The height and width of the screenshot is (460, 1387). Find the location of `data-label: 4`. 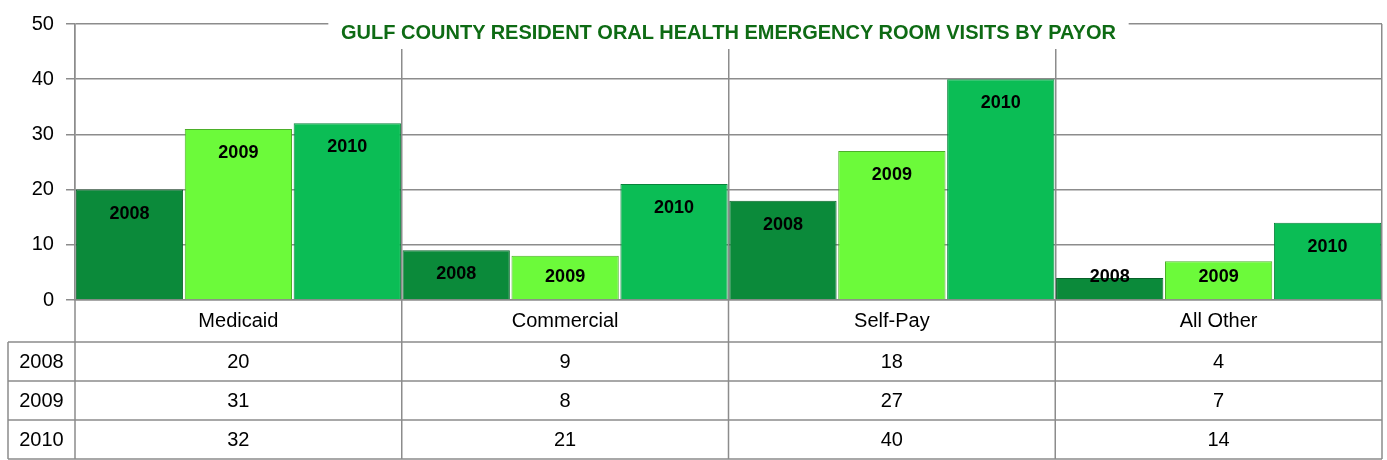

data-label: 4 is located at coordinates (1219, 361).